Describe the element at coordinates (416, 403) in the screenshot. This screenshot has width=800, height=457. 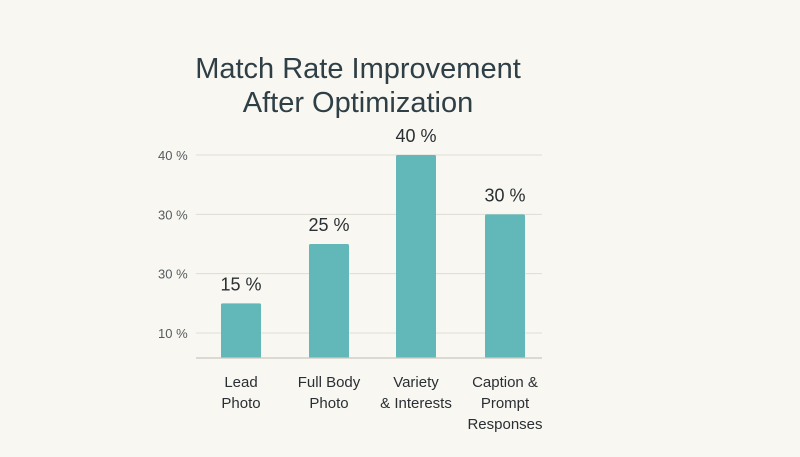
I see `category-label-line: & Interests` at that location.